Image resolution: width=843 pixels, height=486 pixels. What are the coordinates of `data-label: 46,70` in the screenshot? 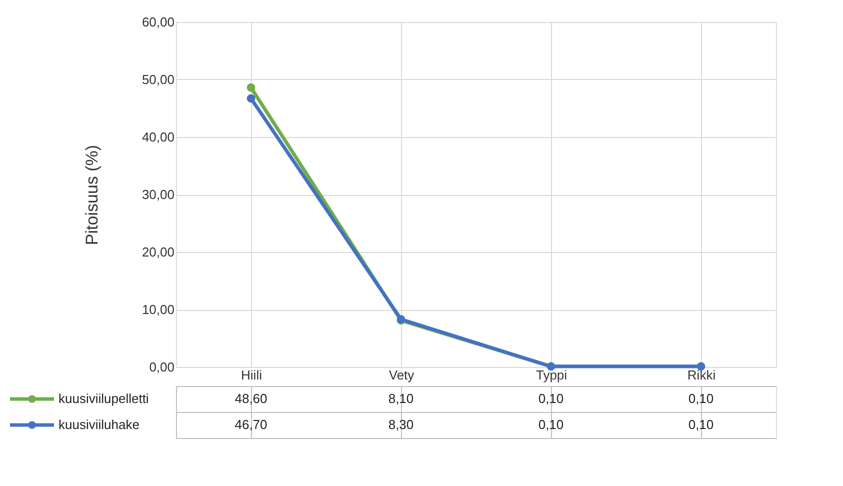 It's located at (251, 424).